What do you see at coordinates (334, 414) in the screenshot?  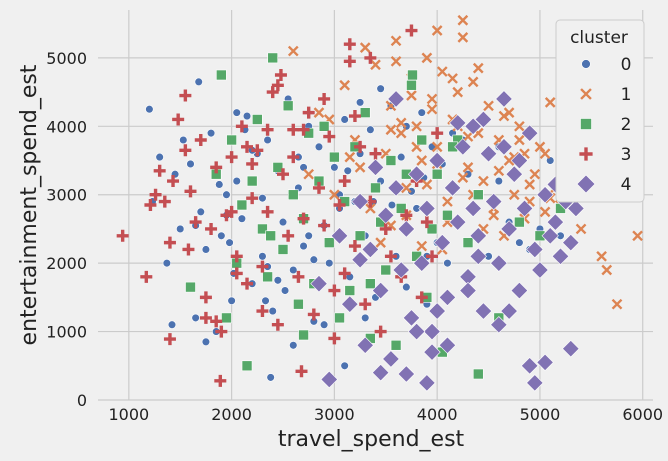 I see `x-tick-label: 3000` at bounding box center [334, 414].